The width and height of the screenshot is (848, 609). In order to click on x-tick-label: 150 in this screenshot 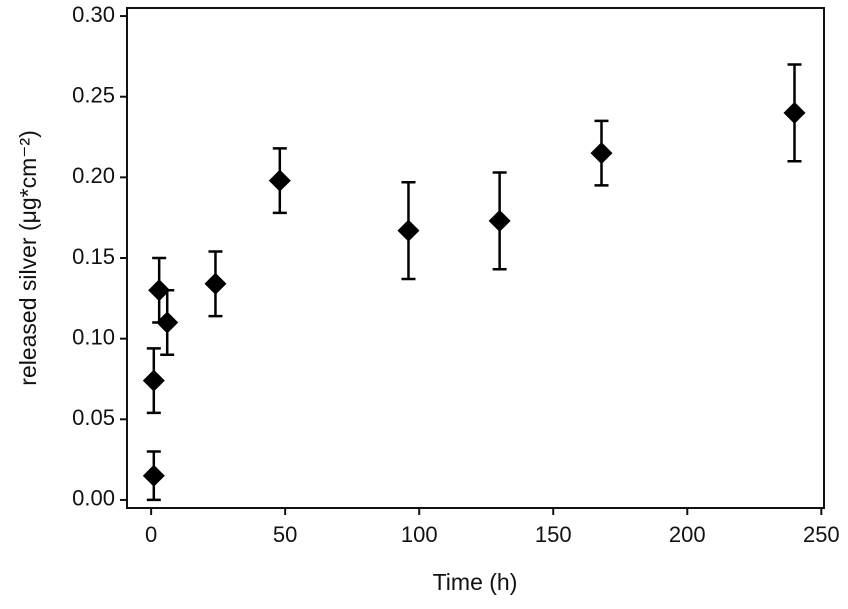, I will do `click(553, 534)`.